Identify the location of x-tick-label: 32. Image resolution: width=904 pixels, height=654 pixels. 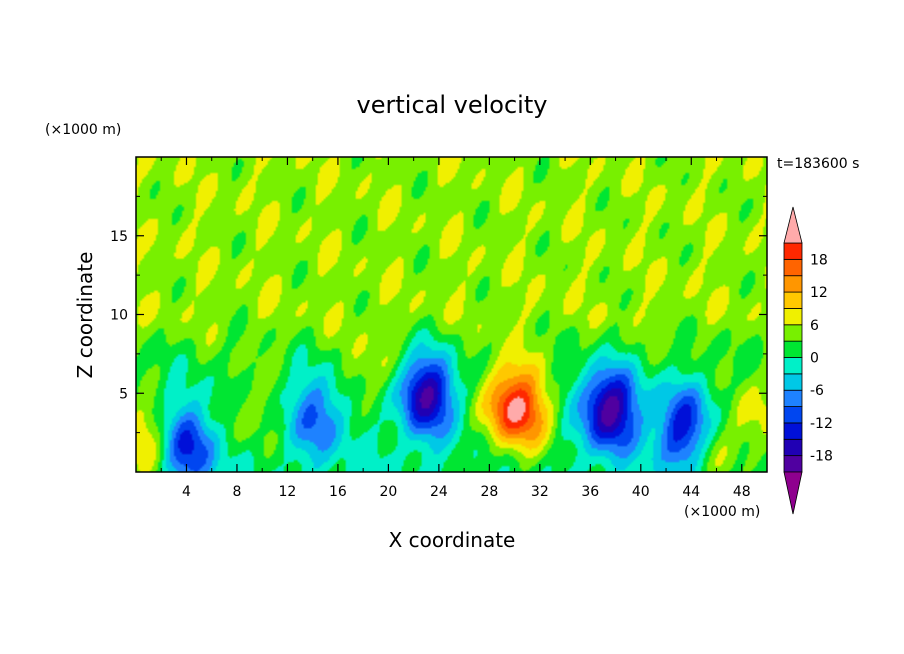
(540, 492).